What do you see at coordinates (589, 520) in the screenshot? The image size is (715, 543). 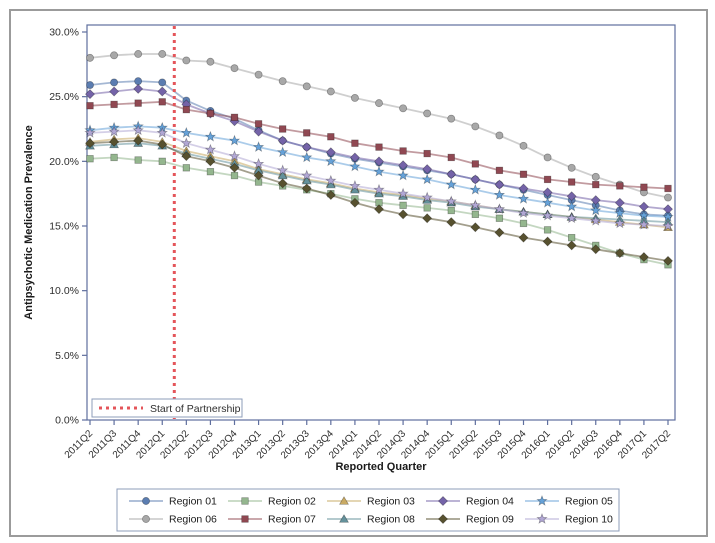 I see `legend-label: Region 10` at bounding box center [589, 520].